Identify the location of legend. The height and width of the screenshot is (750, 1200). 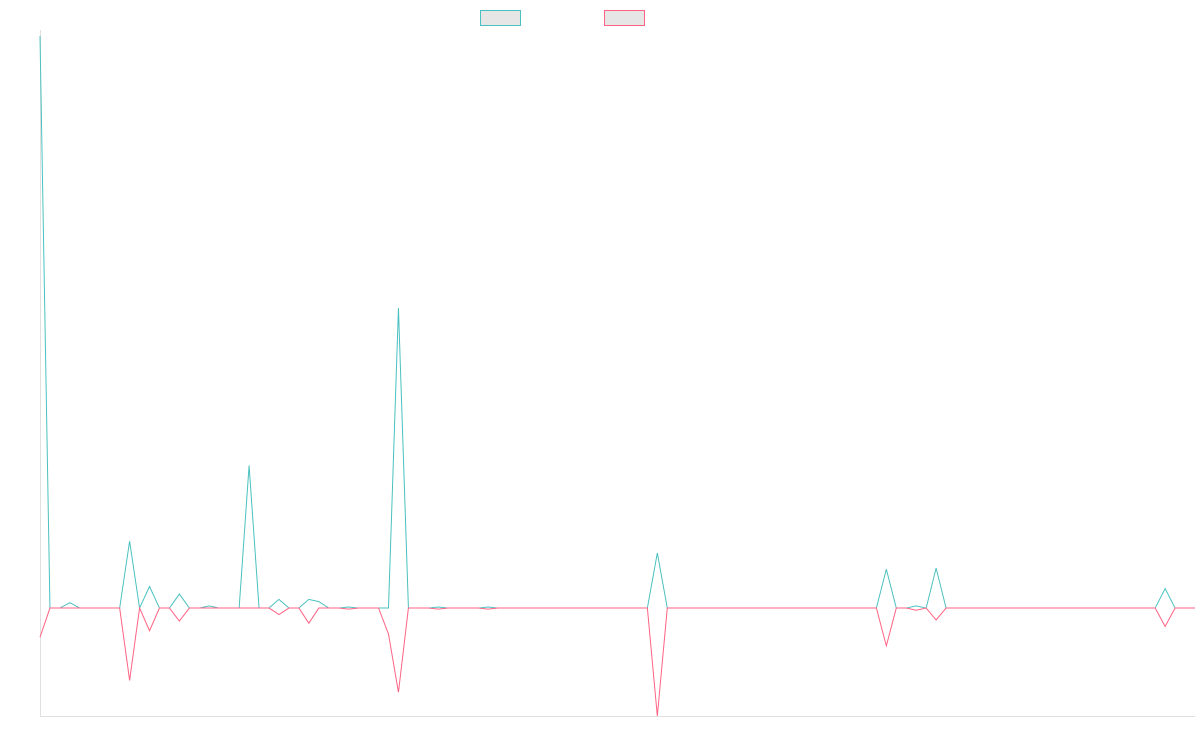
(562, 18).